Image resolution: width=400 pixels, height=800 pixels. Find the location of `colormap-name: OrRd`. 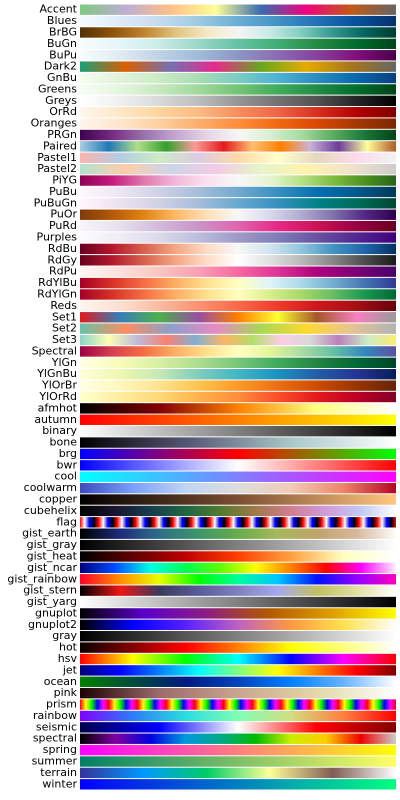

colormap-name: OrRd is located at coordinates (63, 111).